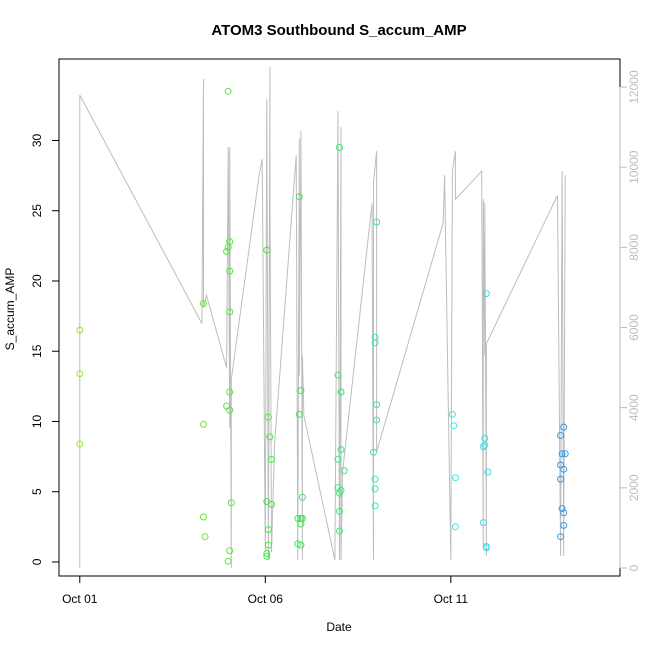  Describe the element at coordinates (37, 491) in the screenshot. I see `y-tick-label: 5` at that location.